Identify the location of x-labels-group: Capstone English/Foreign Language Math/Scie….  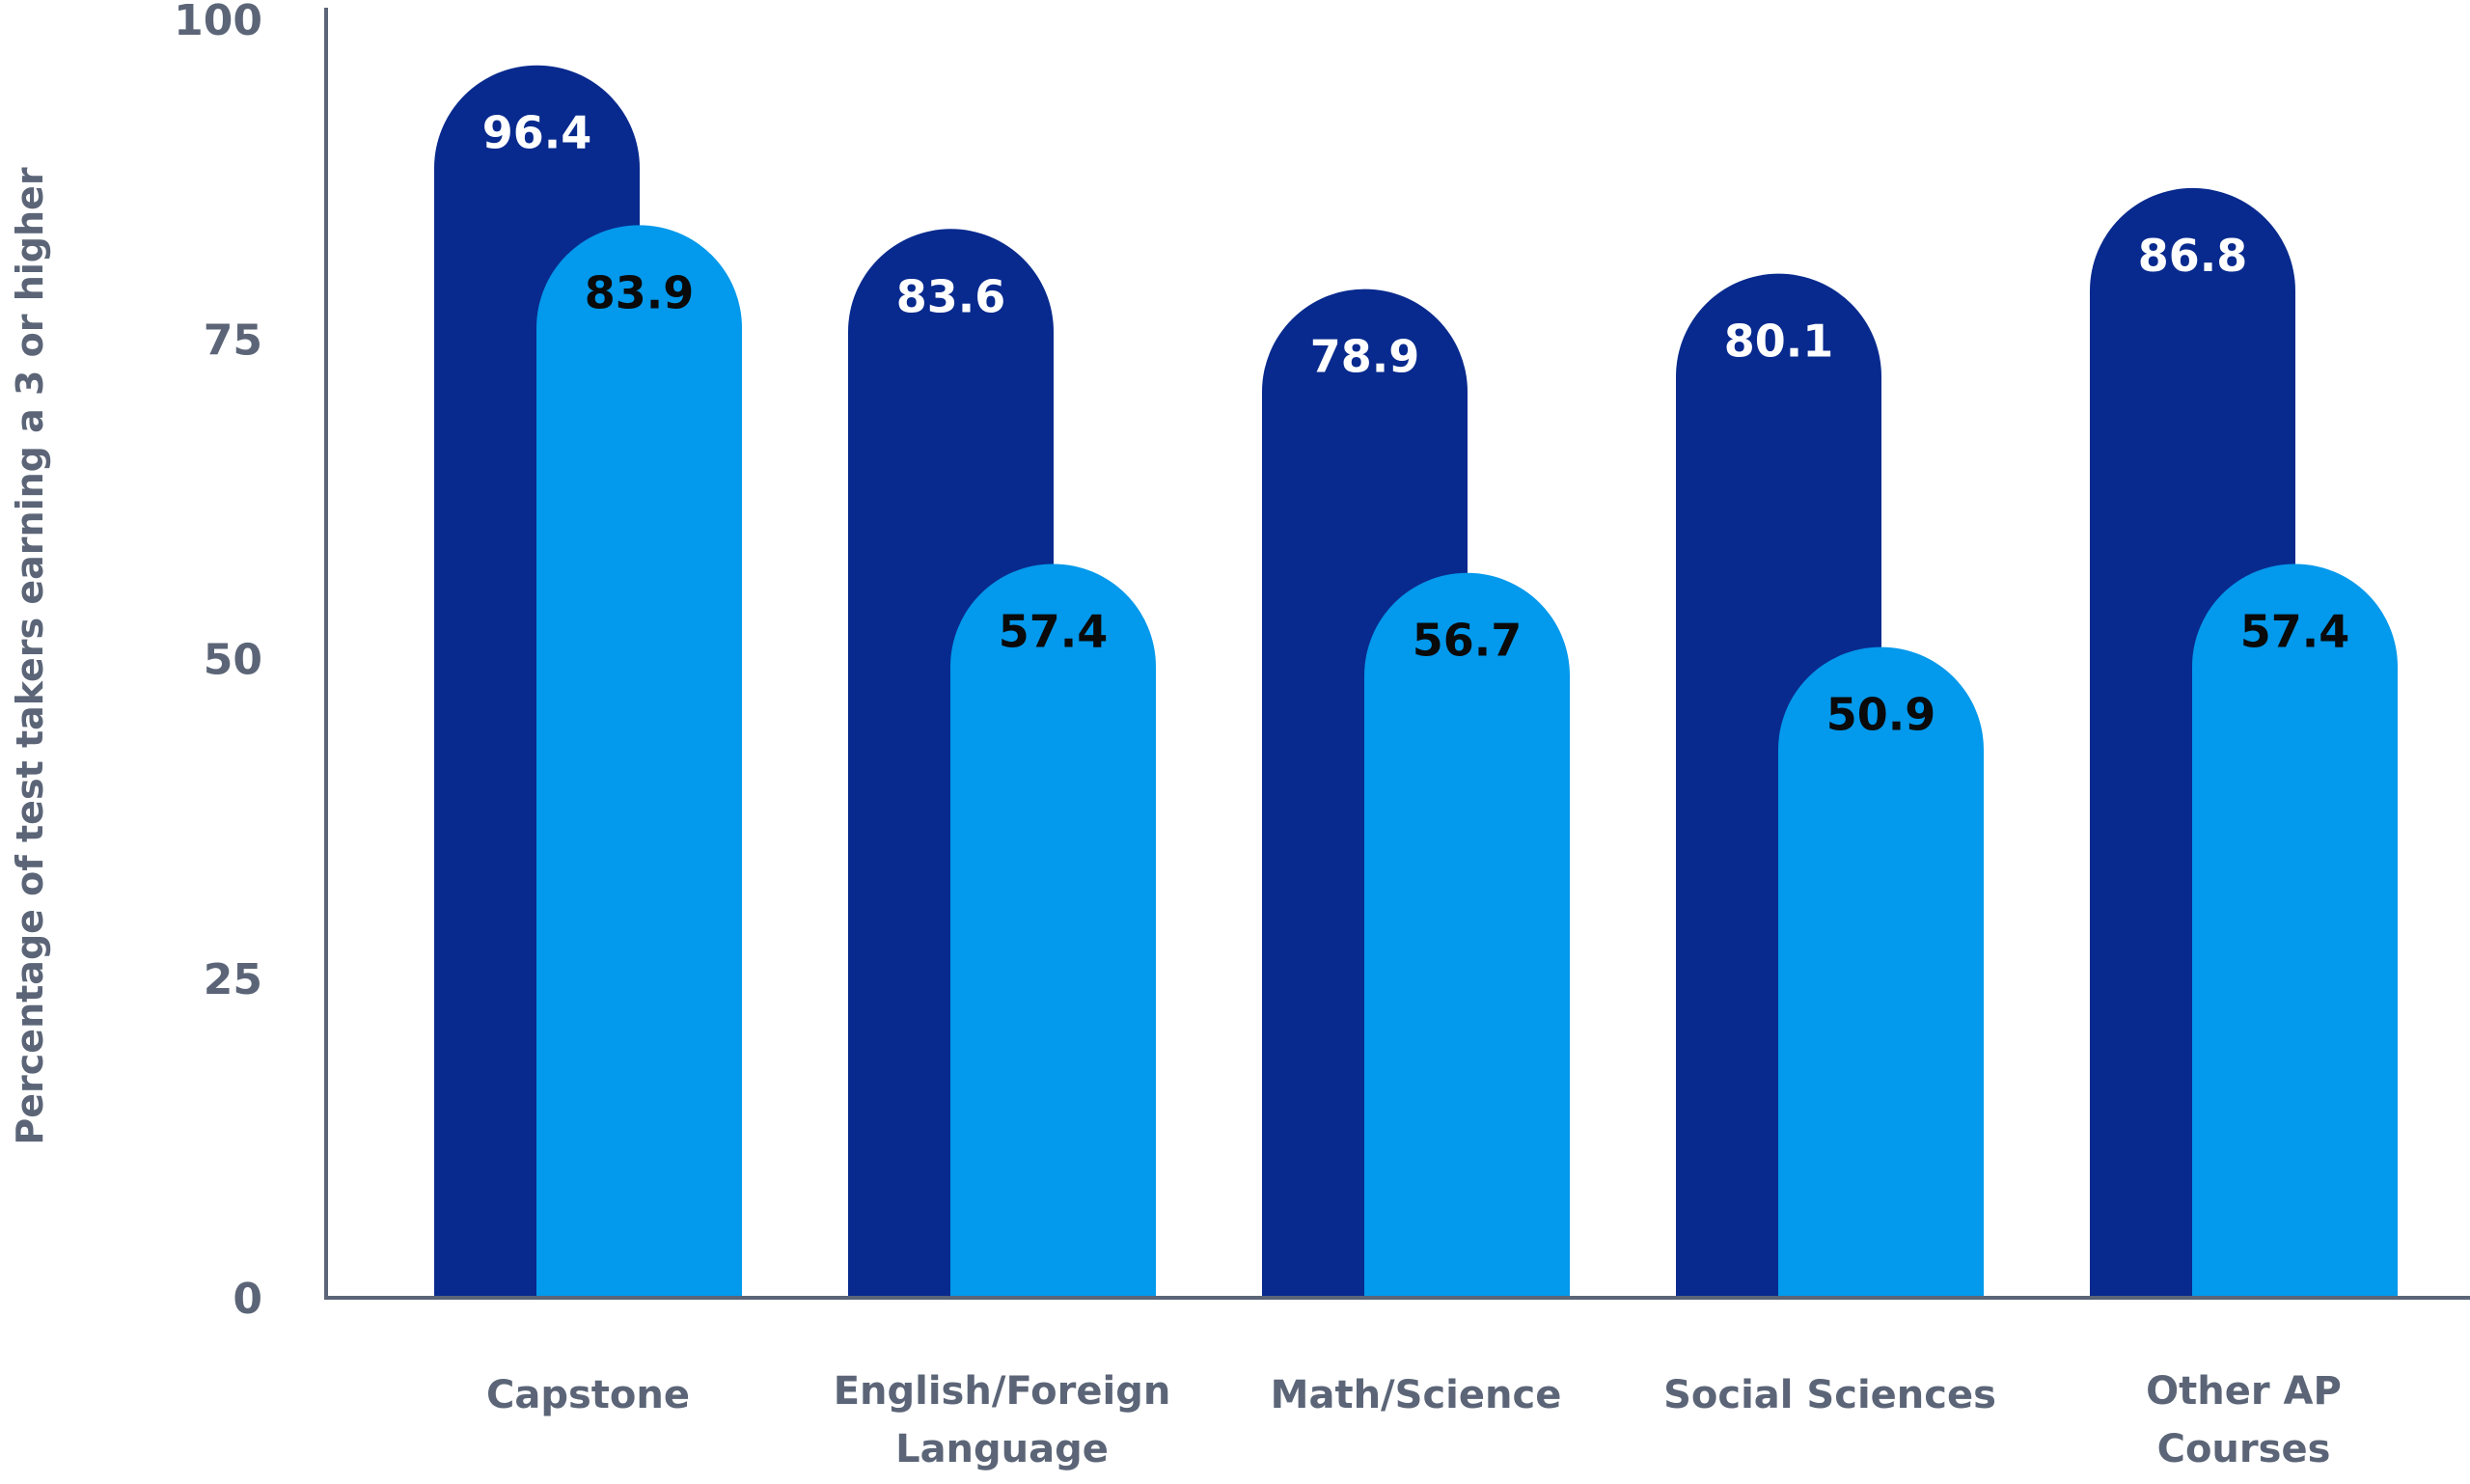
(1414, 1420).